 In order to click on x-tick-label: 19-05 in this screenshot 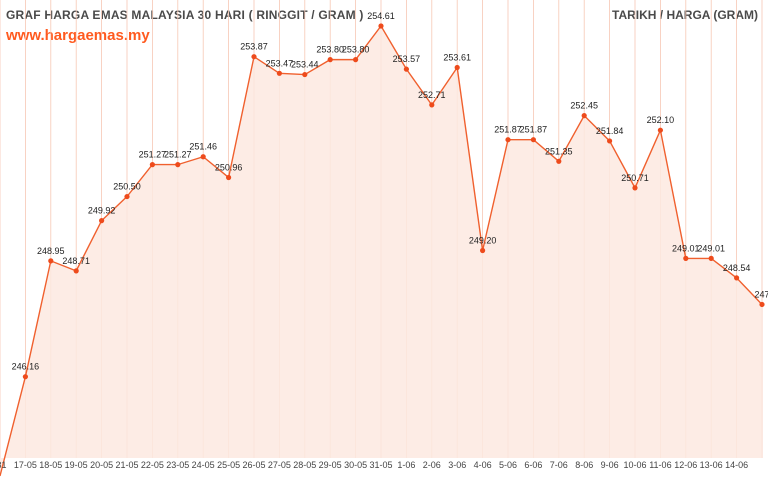, I will do `click(76, 465)`.